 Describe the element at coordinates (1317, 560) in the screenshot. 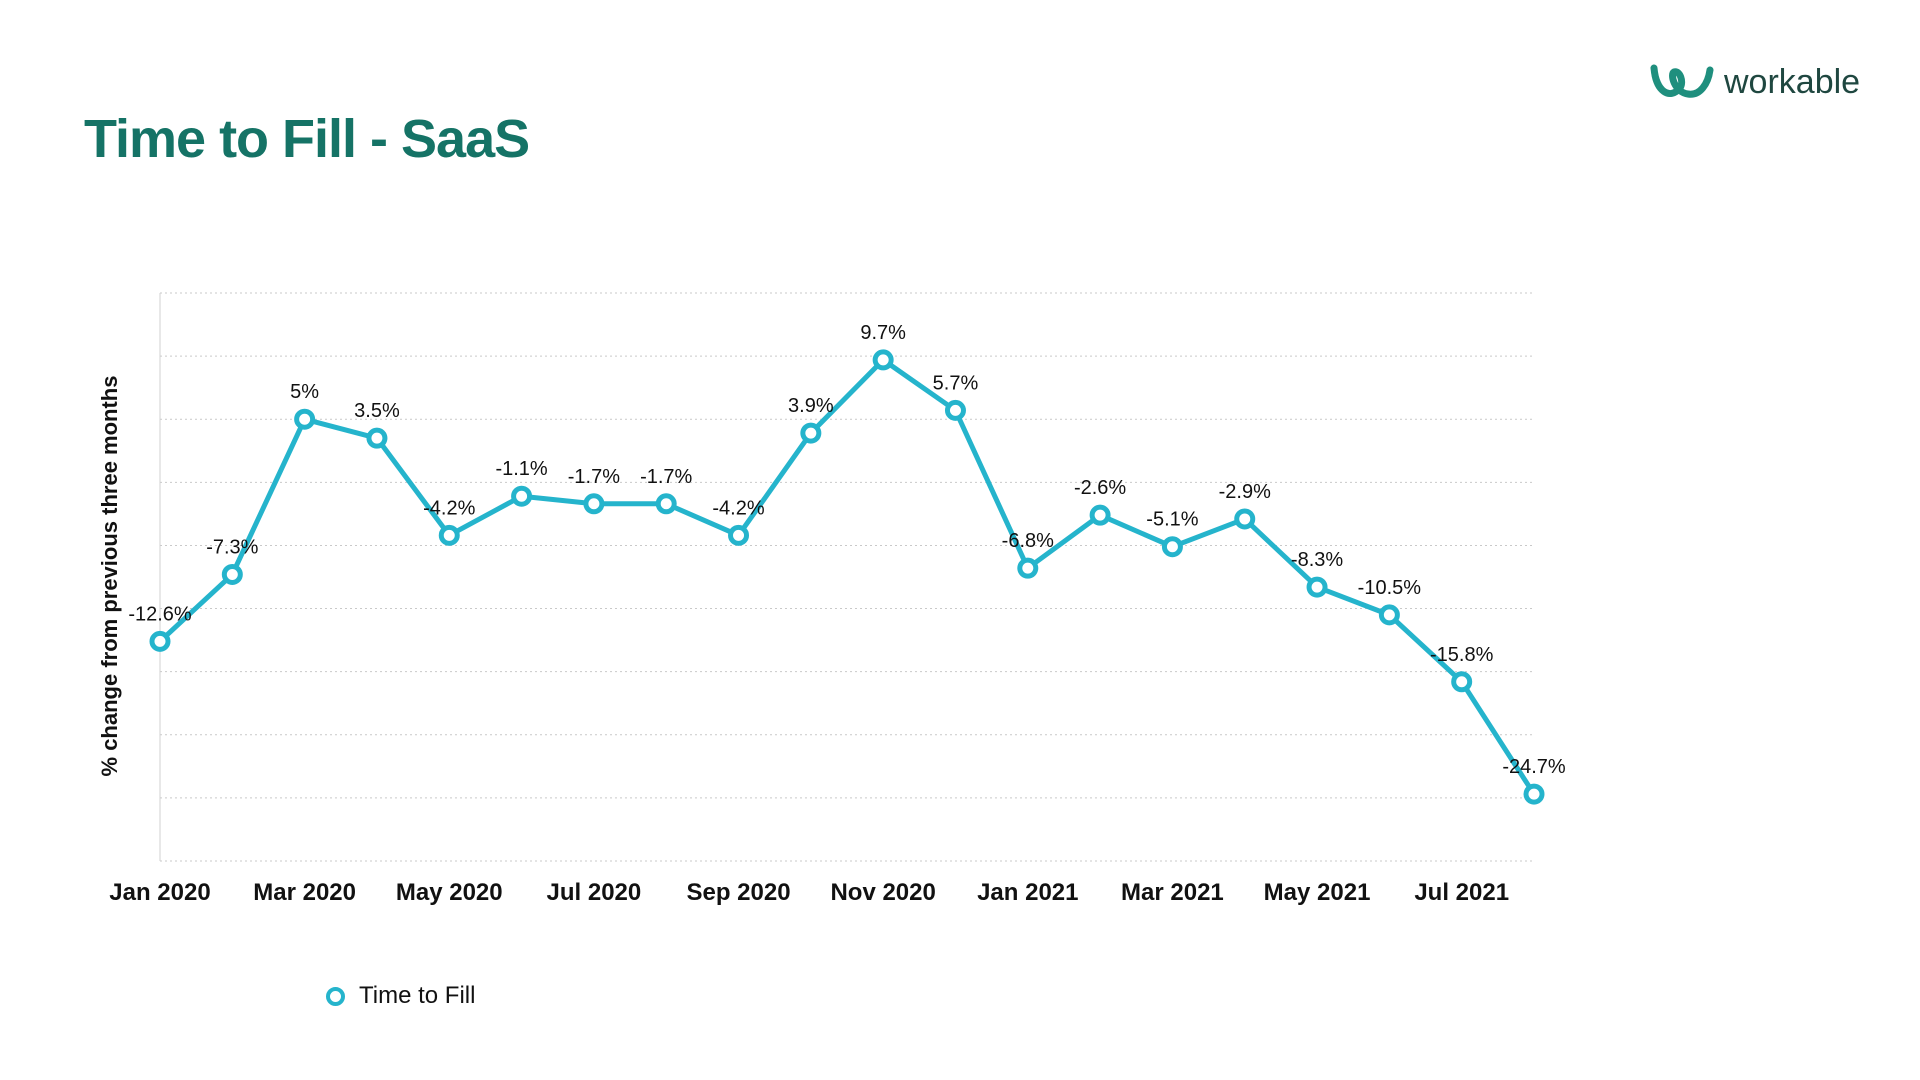

I see `data-label: -8.3%` at that location.